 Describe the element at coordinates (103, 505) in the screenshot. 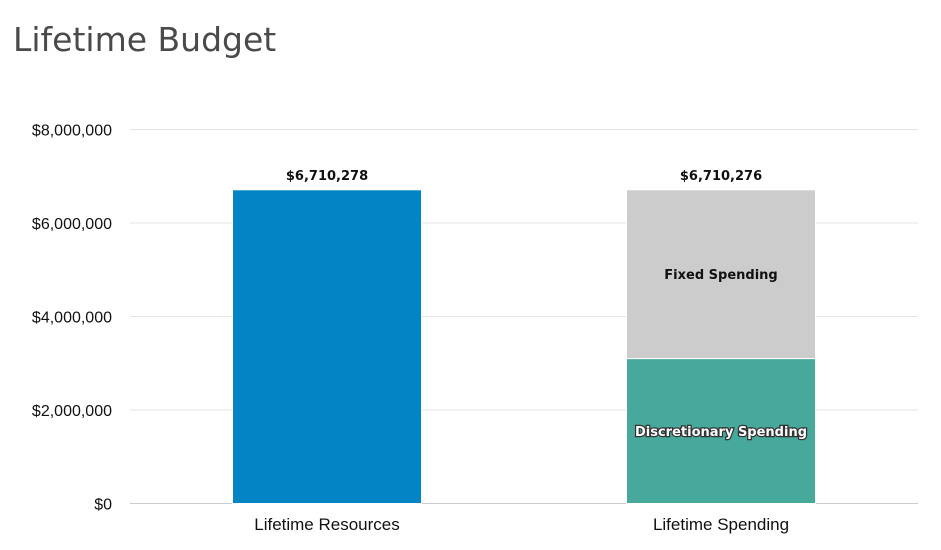

I see `y-tick-label: $0` at that location.